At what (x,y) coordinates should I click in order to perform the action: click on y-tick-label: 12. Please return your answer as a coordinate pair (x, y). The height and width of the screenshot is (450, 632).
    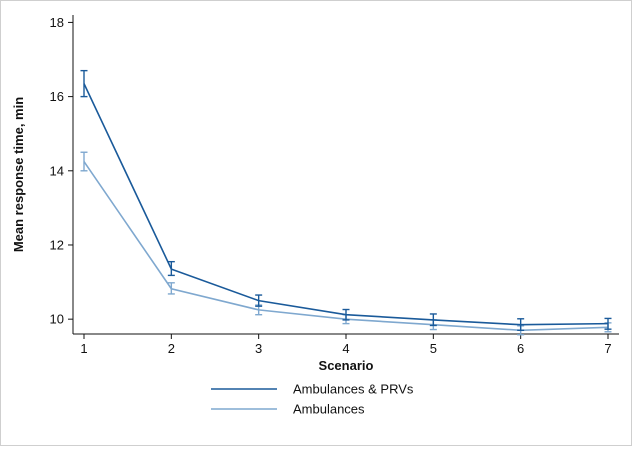
    Looking at the image, I should click on (57, 244).